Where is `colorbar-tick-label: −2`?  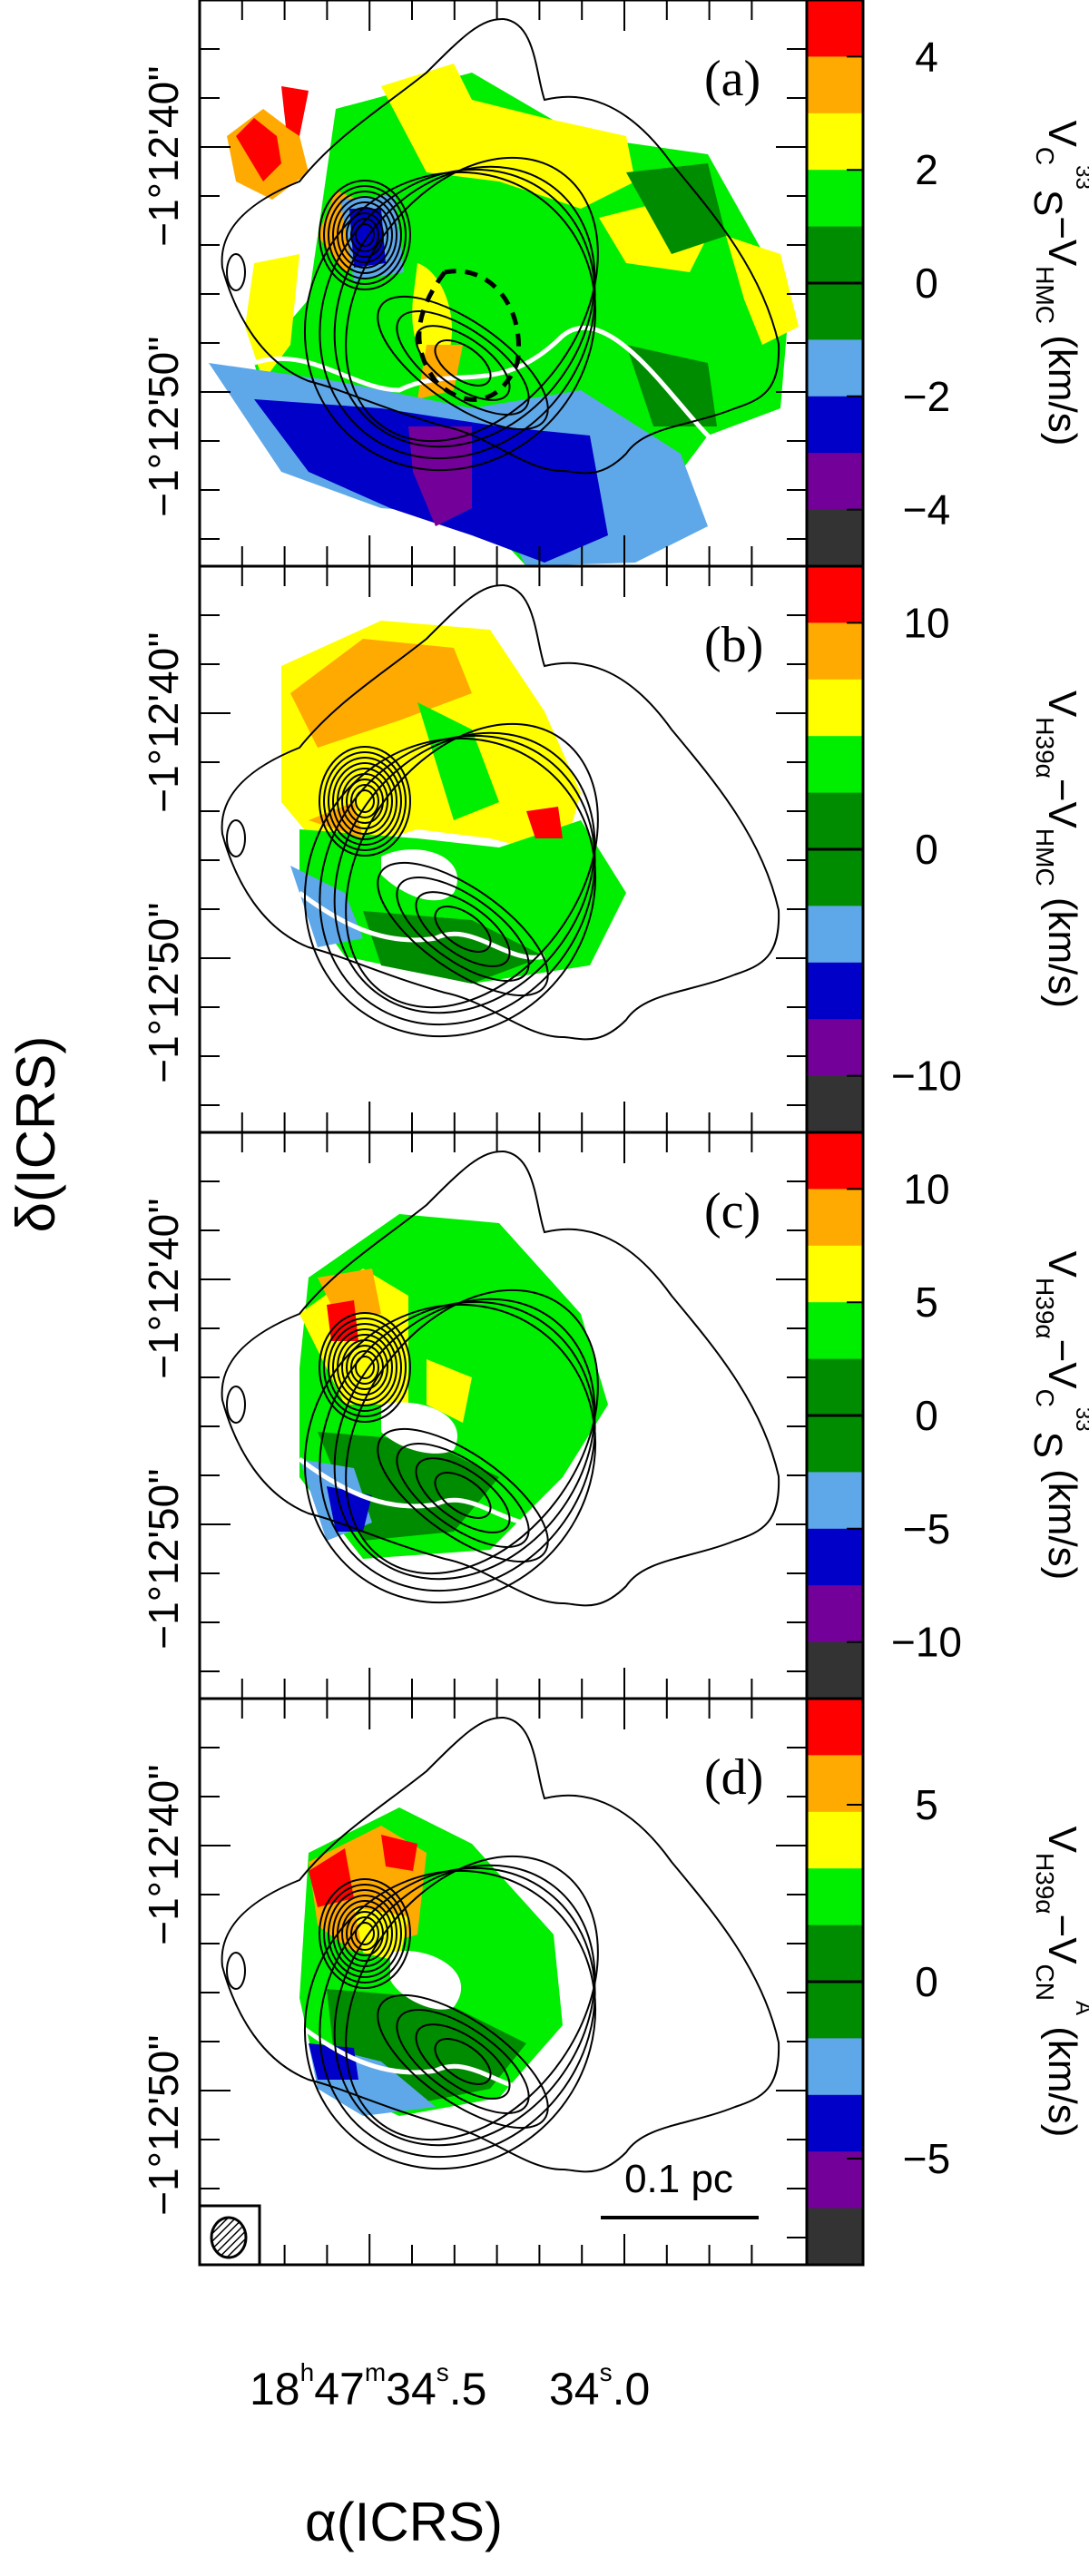
colorbar-tick-label: −2 is located at coordinates (926, 396).